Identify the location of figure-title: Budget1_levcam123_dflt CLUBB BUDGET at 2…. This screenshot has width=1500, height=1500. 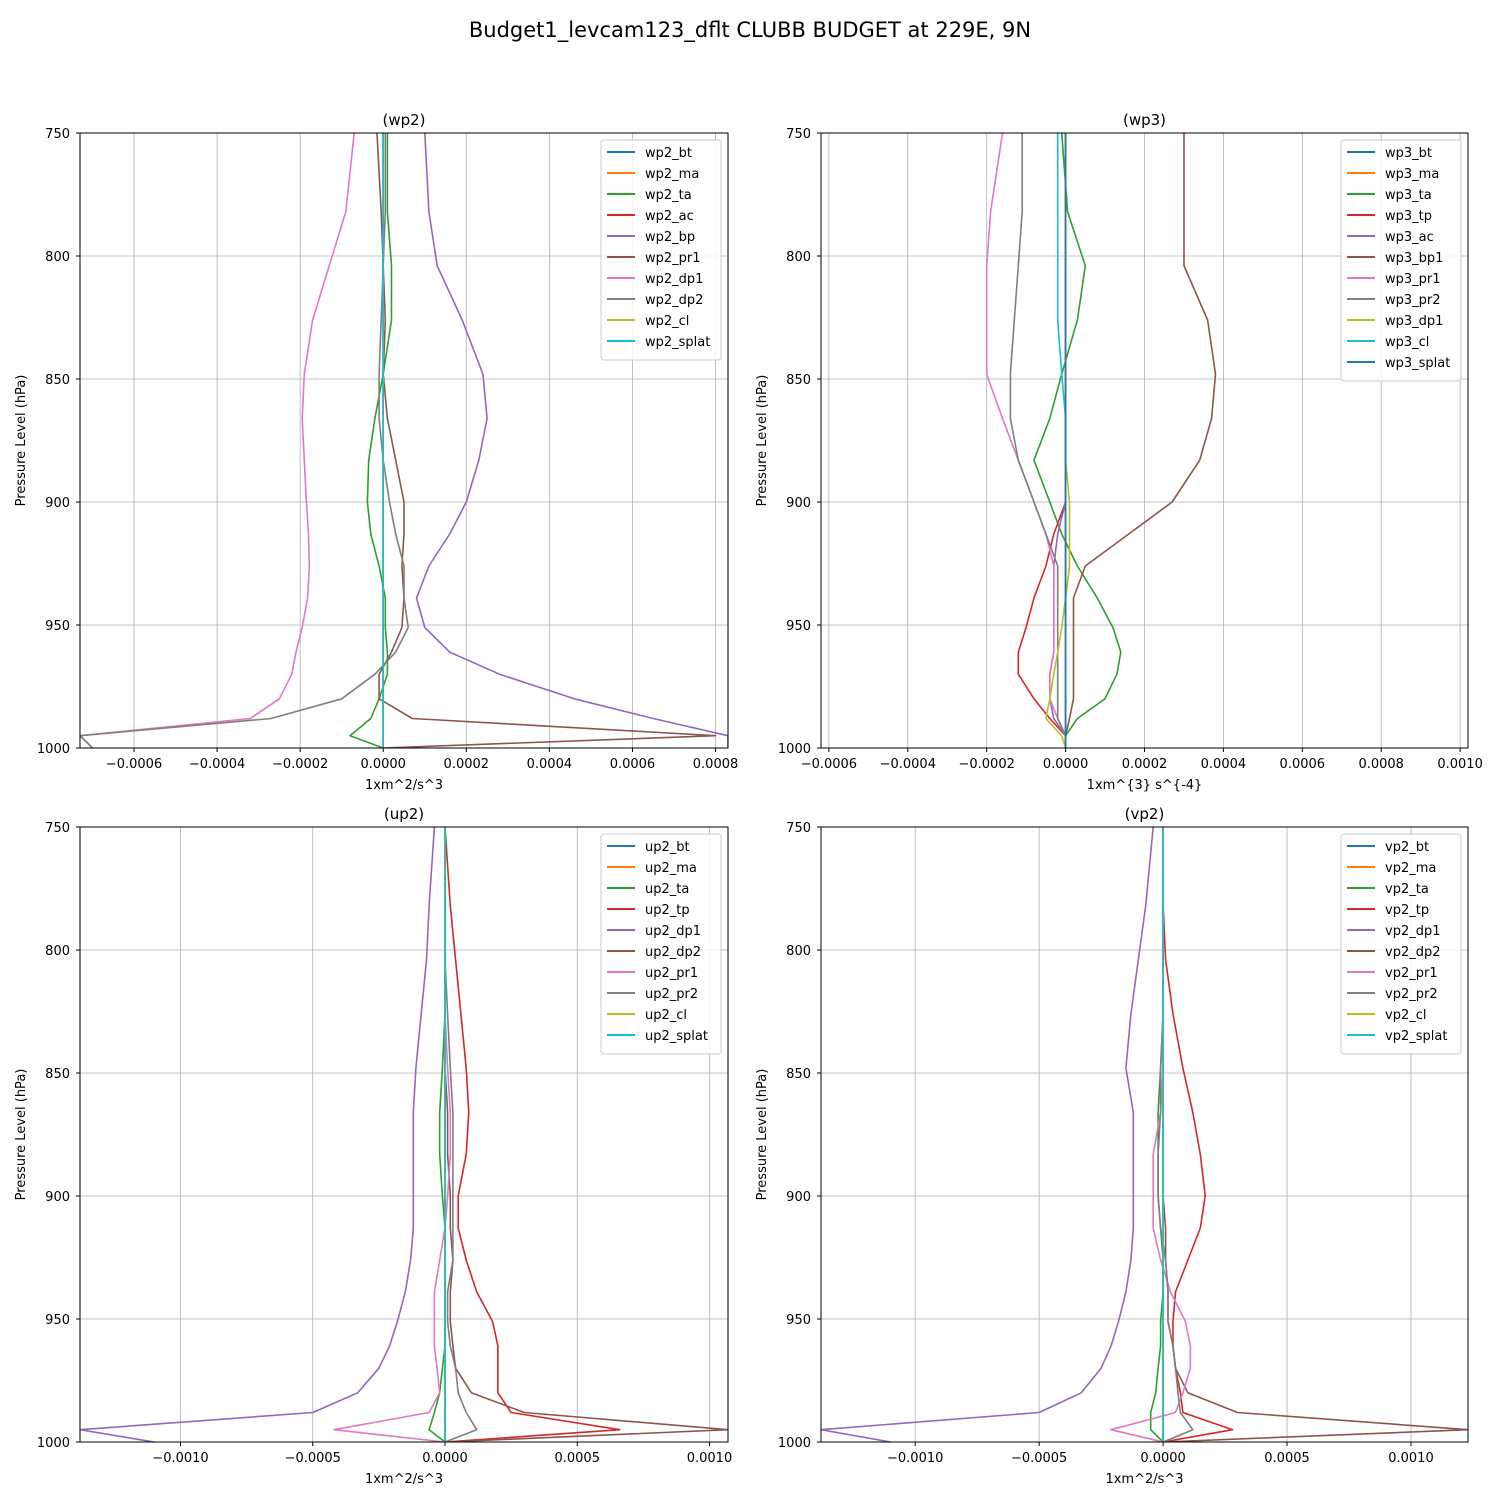
(750, 30).